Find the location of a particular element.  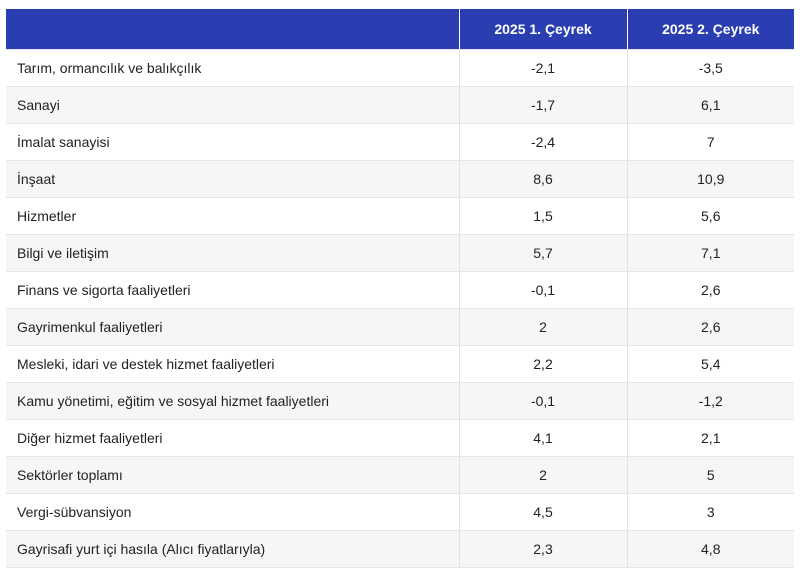

header-q2-2025: 2025 2. Çeyrek is located at coordinates (710, 29).